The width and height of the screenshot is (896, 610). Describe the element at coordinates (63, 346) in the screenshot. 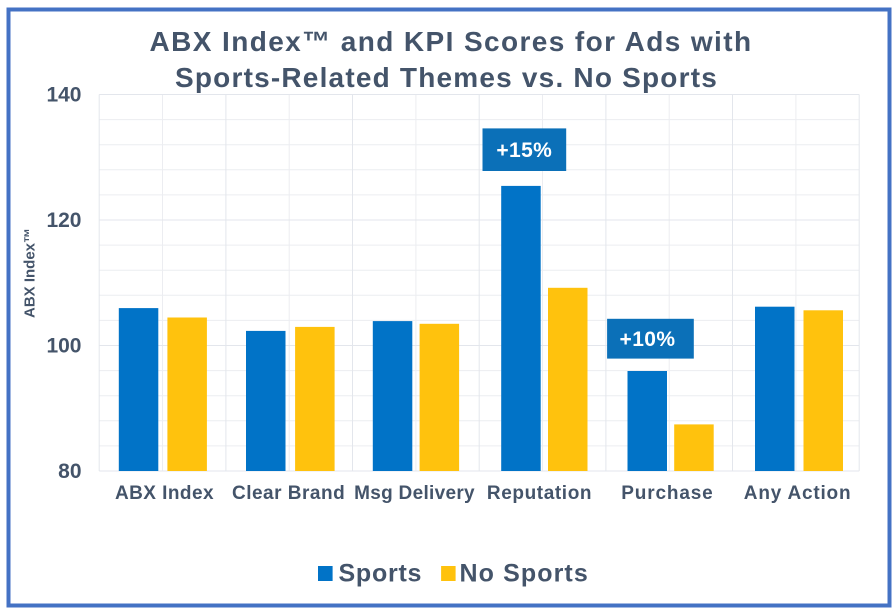

I see `svg-text: 100` at that location.